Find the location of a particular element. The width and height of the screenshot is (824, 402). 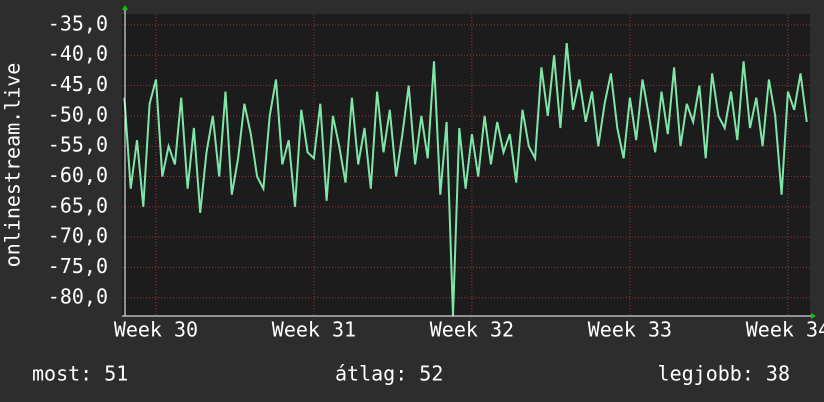

y-tick-label: -40,0 is located at coordinates (78, 54).